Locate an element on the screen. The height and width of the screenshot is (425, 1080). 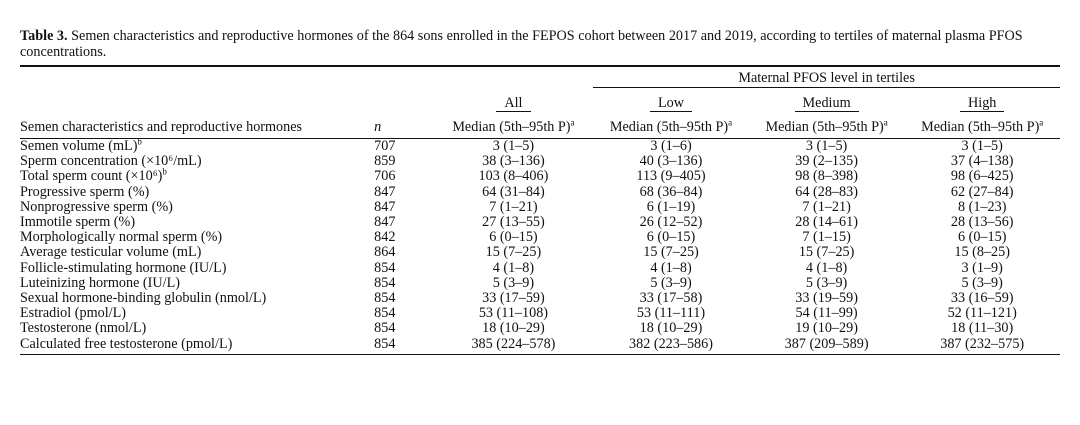
cell-high: 387 (232–575) is located at coordinates (982, 345).